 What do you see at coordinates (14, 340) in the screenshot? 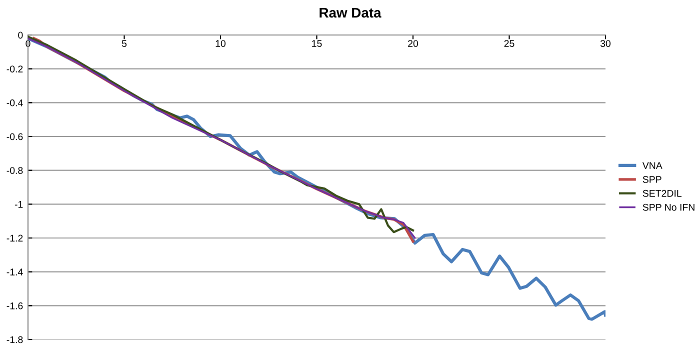
I see `y-tick-label: -1.8` at bounding box center [14, 340].